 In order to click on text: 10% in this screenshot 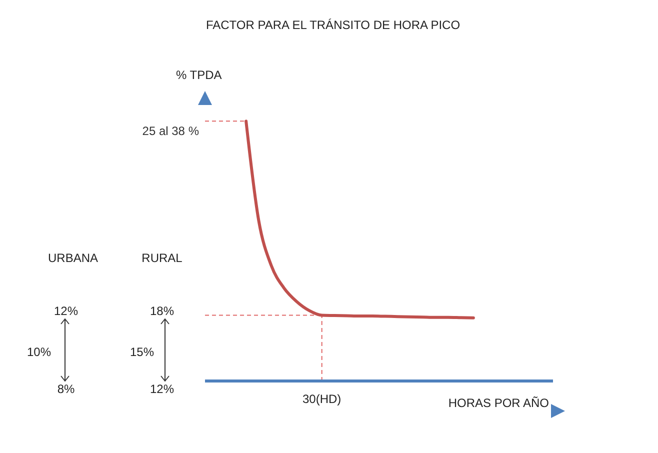, I will do `click(39, 352)`.